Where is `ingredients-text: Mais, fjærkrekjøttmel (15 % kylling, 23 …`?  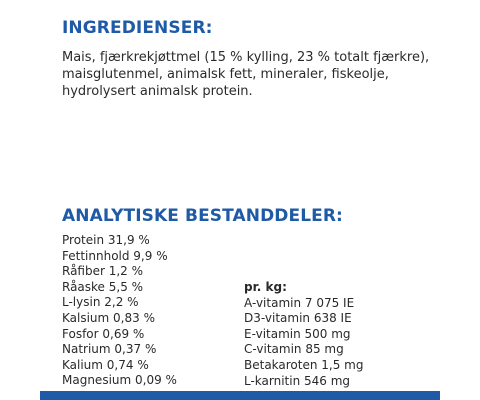
ingredients-text: Mais, fjærkrekjøttmel (15 % kylling, 23 … is located at coordinates (246, 74).